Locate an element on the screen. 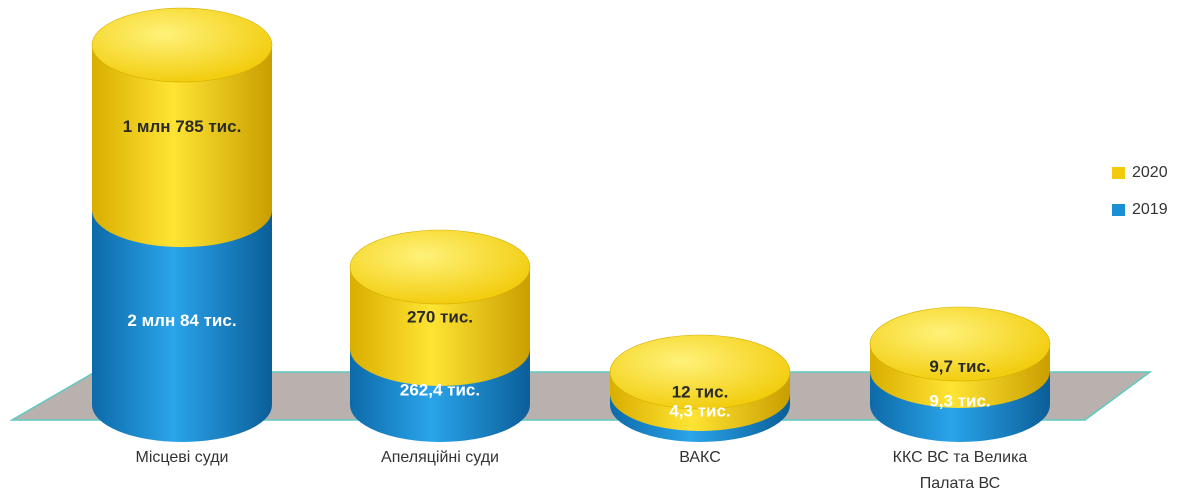 This screenshot has height=491, width=1192. value-label-2020-2: 12 тис. is located at coordinates (700, 391).